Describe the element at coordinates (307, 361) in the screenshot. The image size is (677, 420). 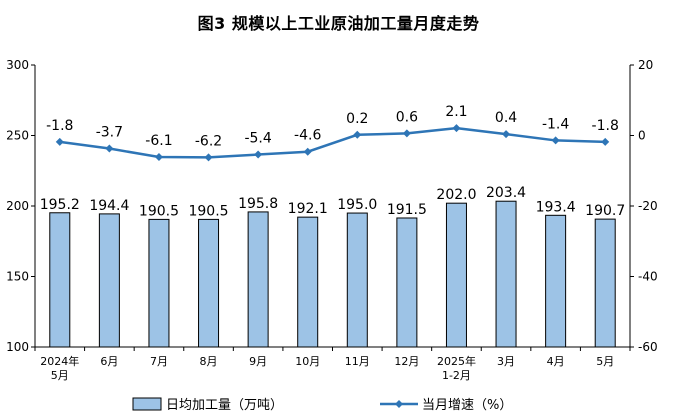
I see `x-category-label: 10月` at that location.